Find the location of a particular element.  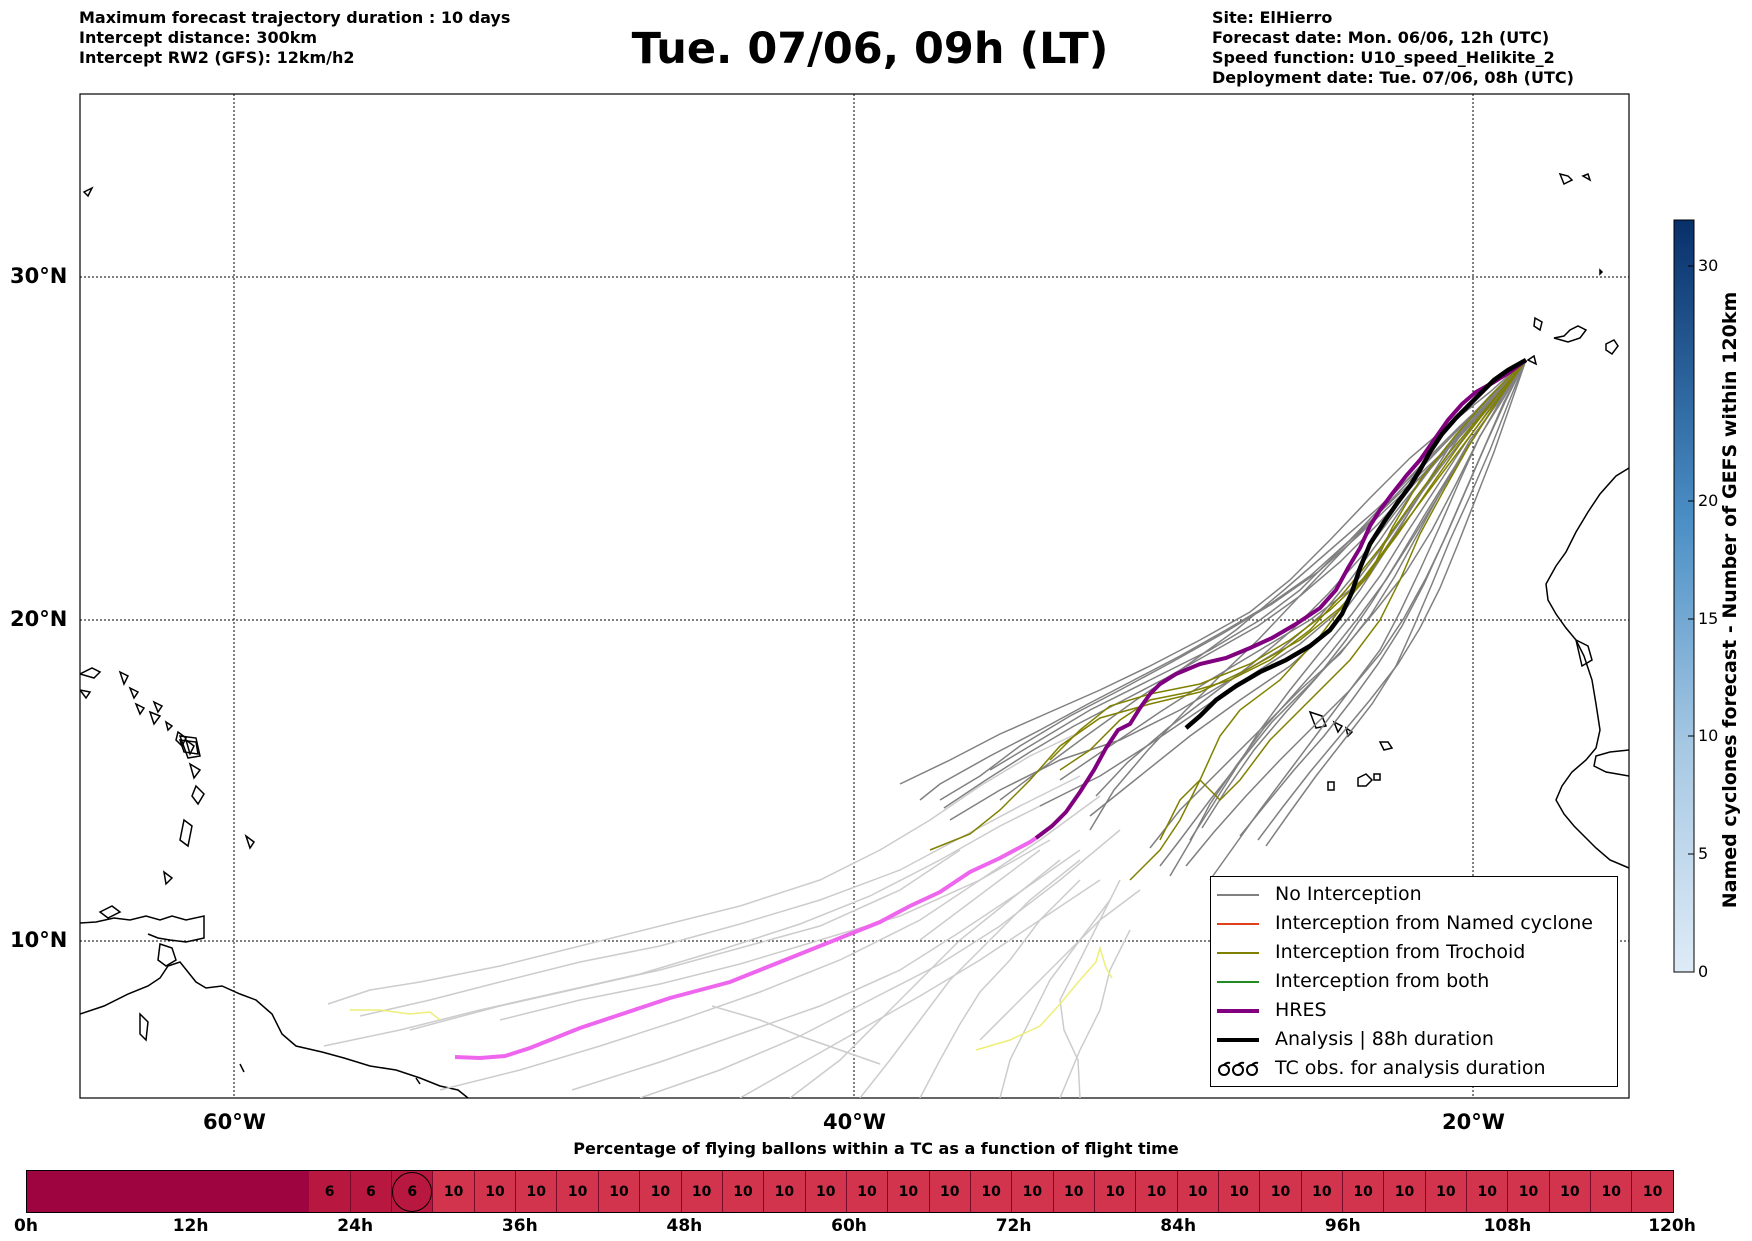

tc-symbol-icon is located at coordinates (1238, 1068).